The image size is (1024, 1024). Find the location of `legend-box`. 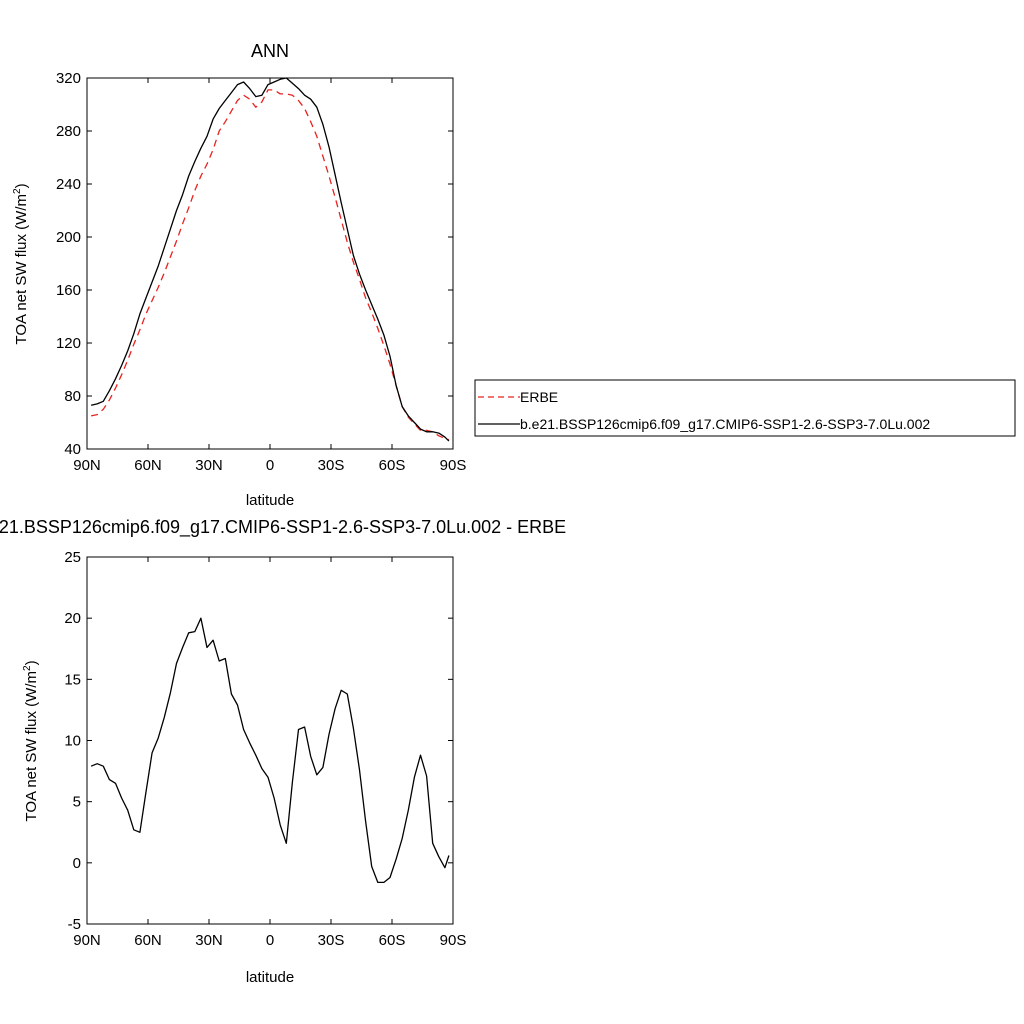

legend-box is located at coordinates (745, 408).